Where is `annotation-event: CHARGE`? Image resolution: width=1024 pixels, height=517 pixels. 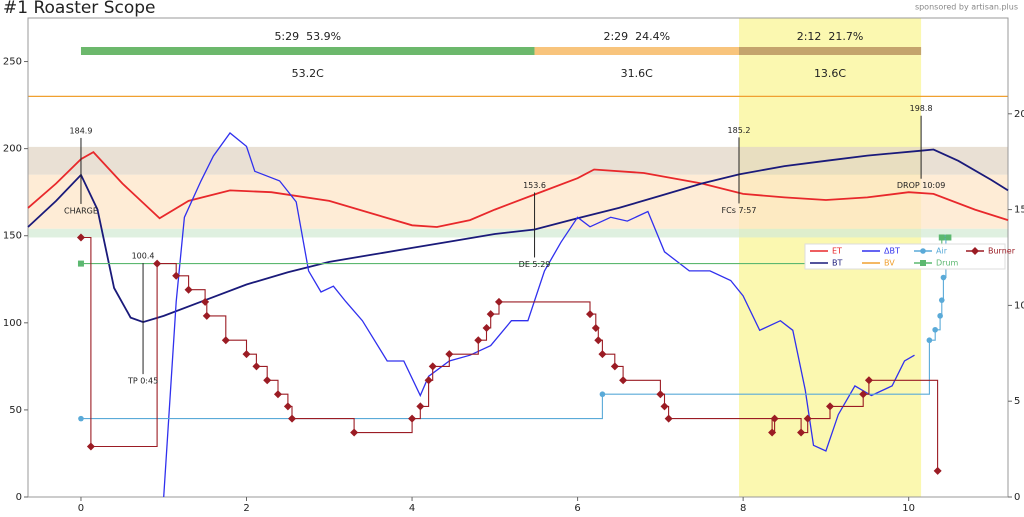
annotation-event: CHARGE is located at coordinates (81, 210).